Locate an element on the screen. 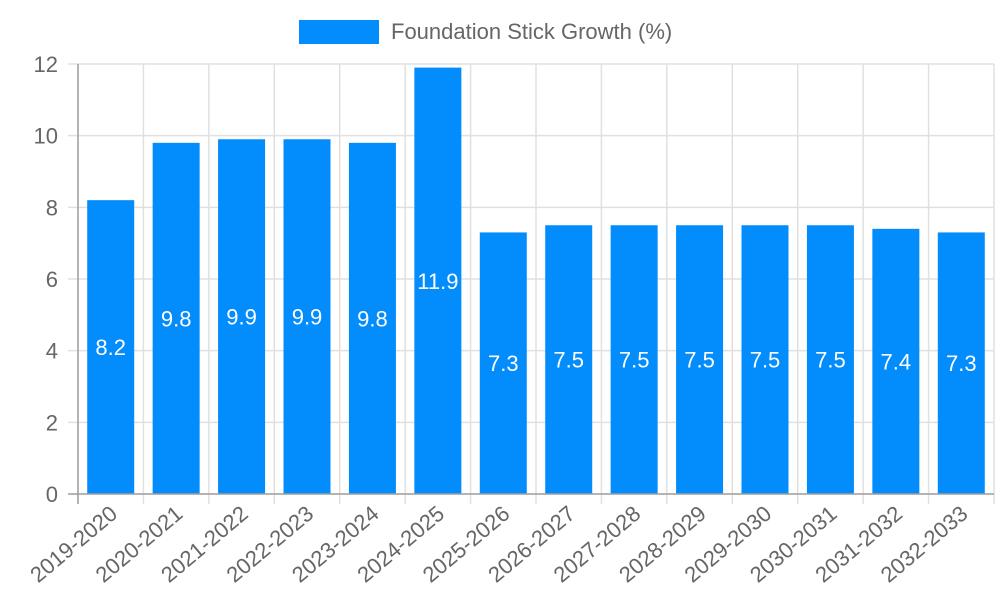  y-axis-labels: 0 2 4 6 8 10 12 is located at coordinates (46, 279).